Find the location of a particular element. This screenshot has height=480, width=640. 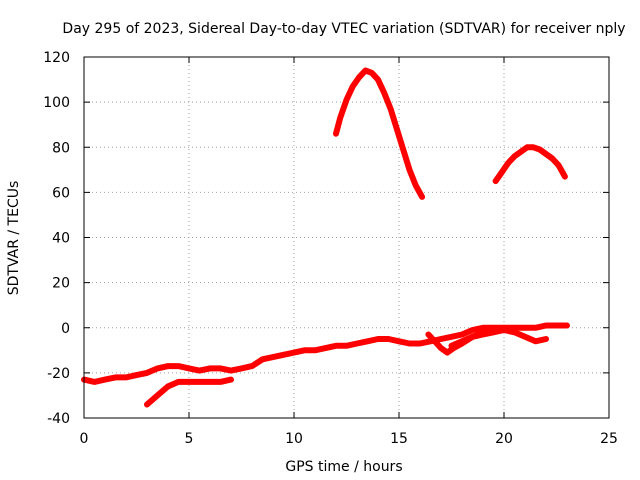

x-tick-label: 15 is located at coordinates (399, 439).